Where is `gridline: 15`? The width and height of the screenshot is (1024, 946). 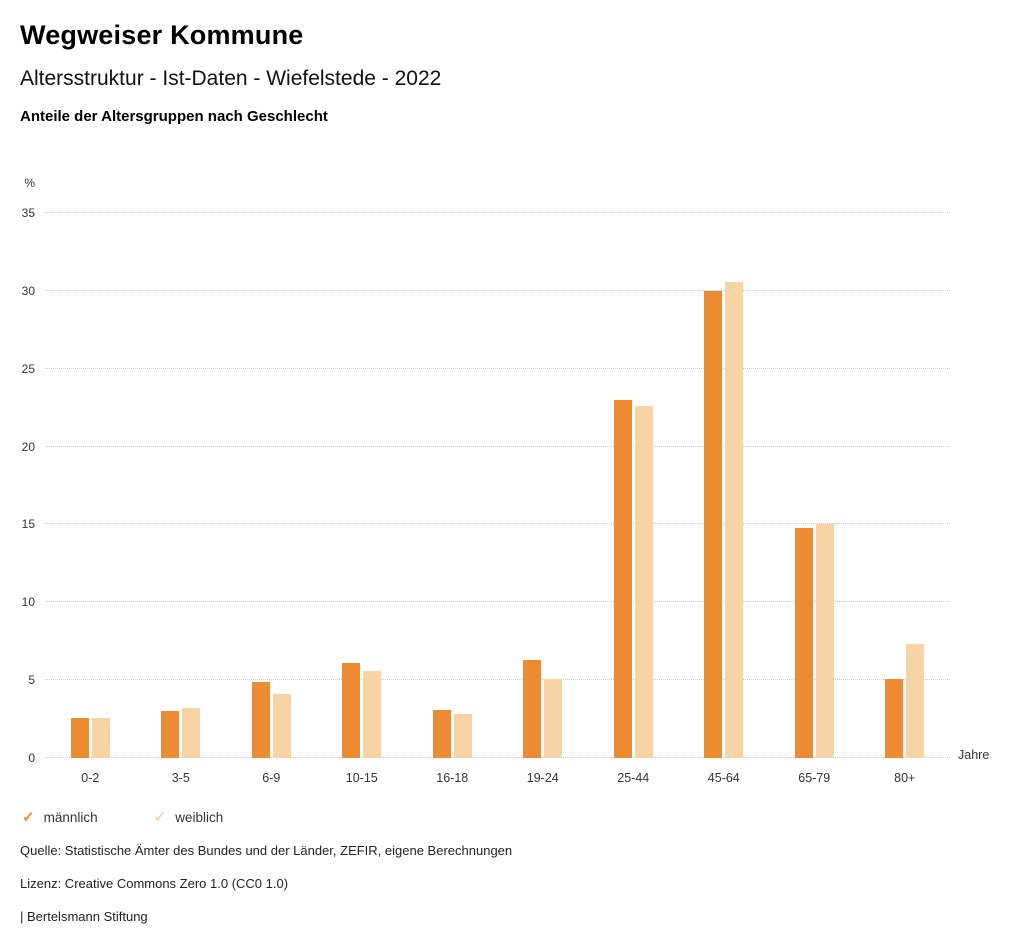
gridline: 15 is located at coordinates (486, 524).